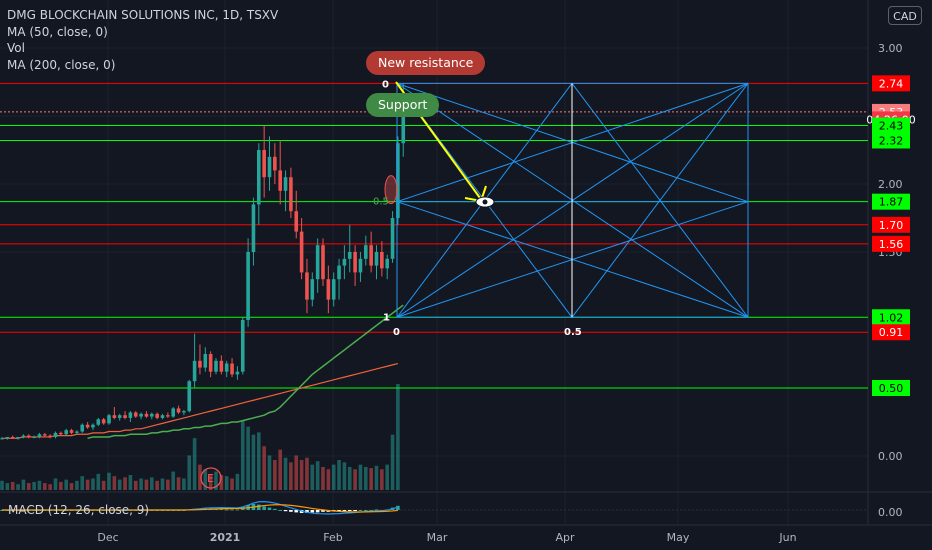 The width and height of the screenshot is (932, 550). What do you see at coordinates (426, 63) in the screenshot?
I see `new-resistance-callout: New resistance` at bounding box center [426, 63].